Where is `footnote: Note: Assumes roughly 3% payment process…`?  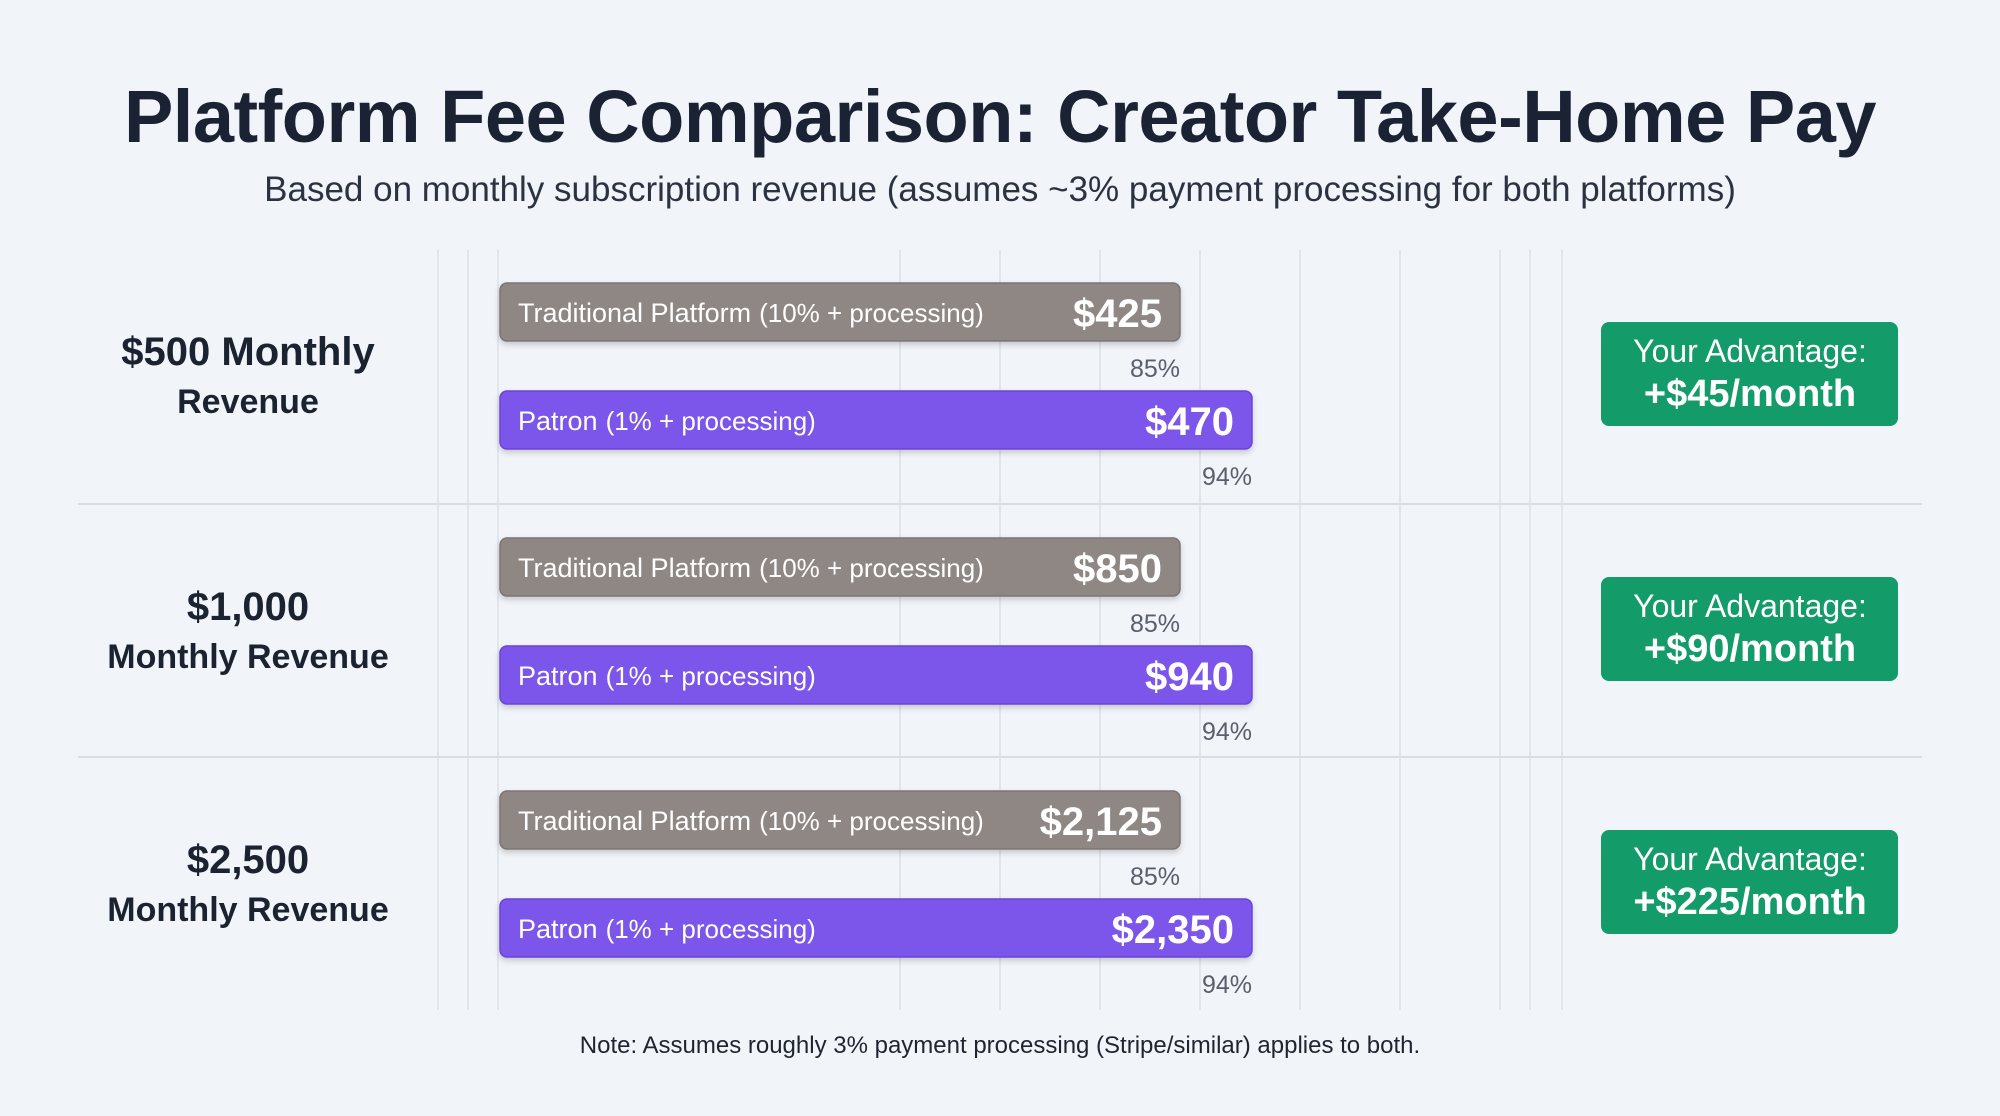
footnote: Note: Assumes roughly 3% payment process… is located at coordinates (1000, 1045).